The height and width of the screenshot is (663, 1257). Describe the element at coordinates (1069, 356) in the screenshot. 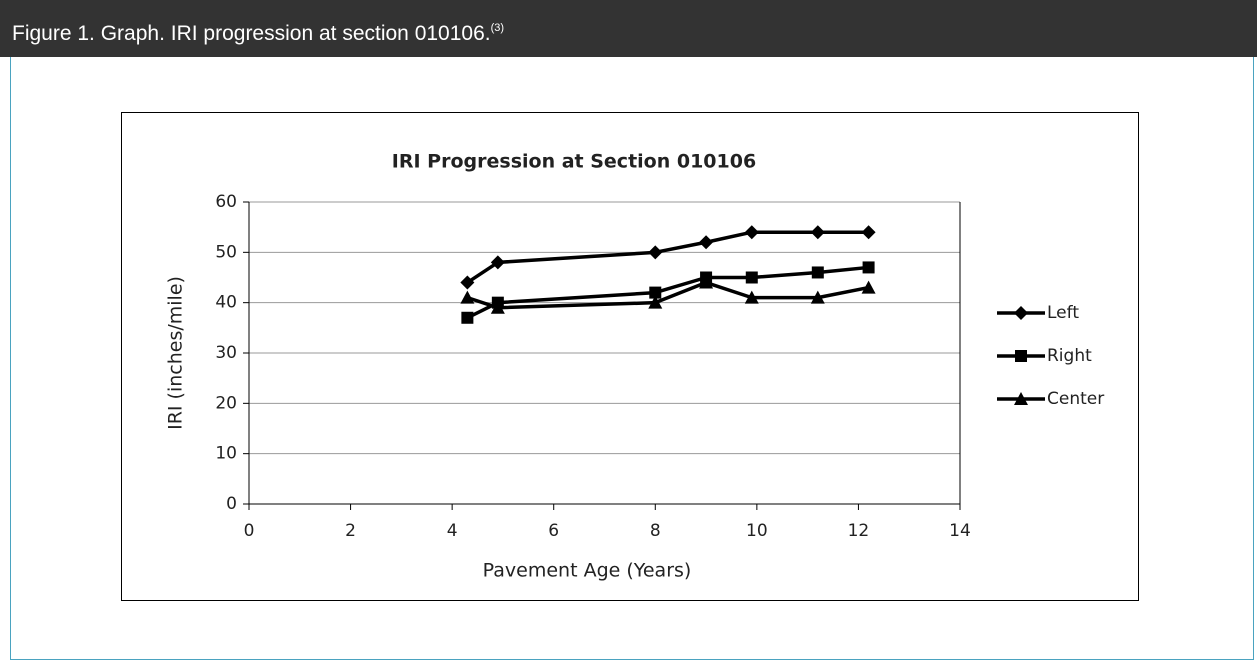

I see `legend-label: Right` at that location.